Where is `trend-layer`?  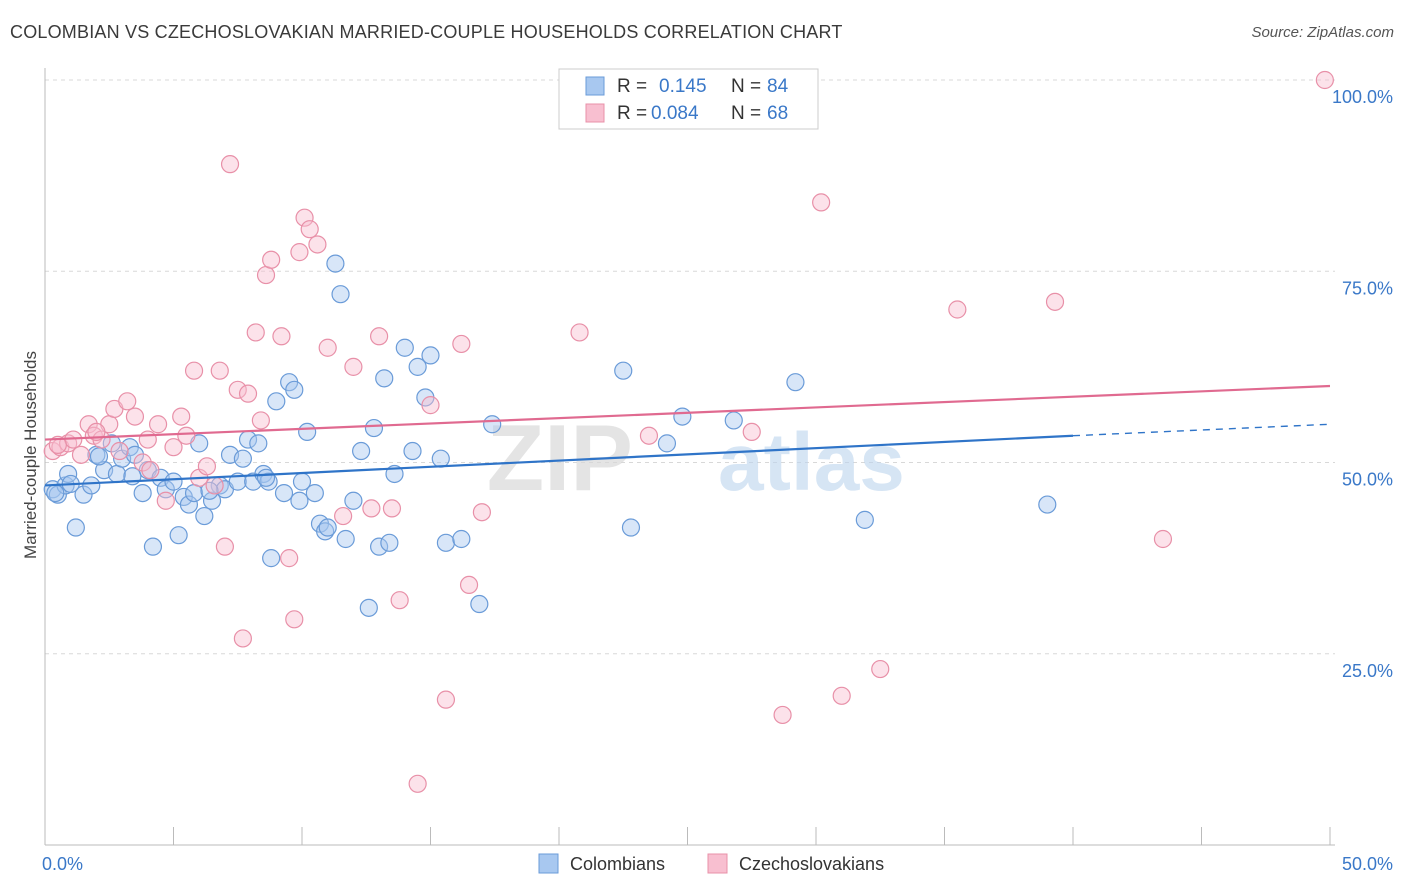 trend-layer is located at coordinates (687, 435).